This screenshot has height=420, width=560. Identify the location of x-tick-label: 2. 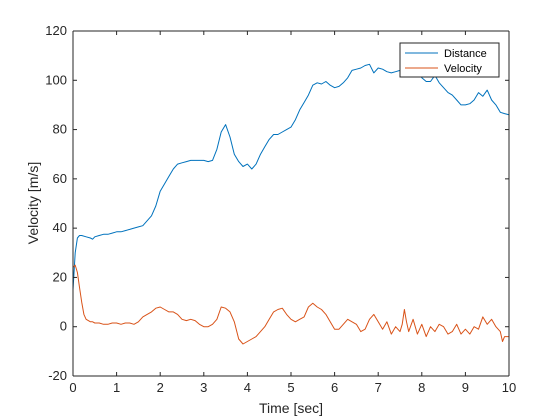
(160, 387).